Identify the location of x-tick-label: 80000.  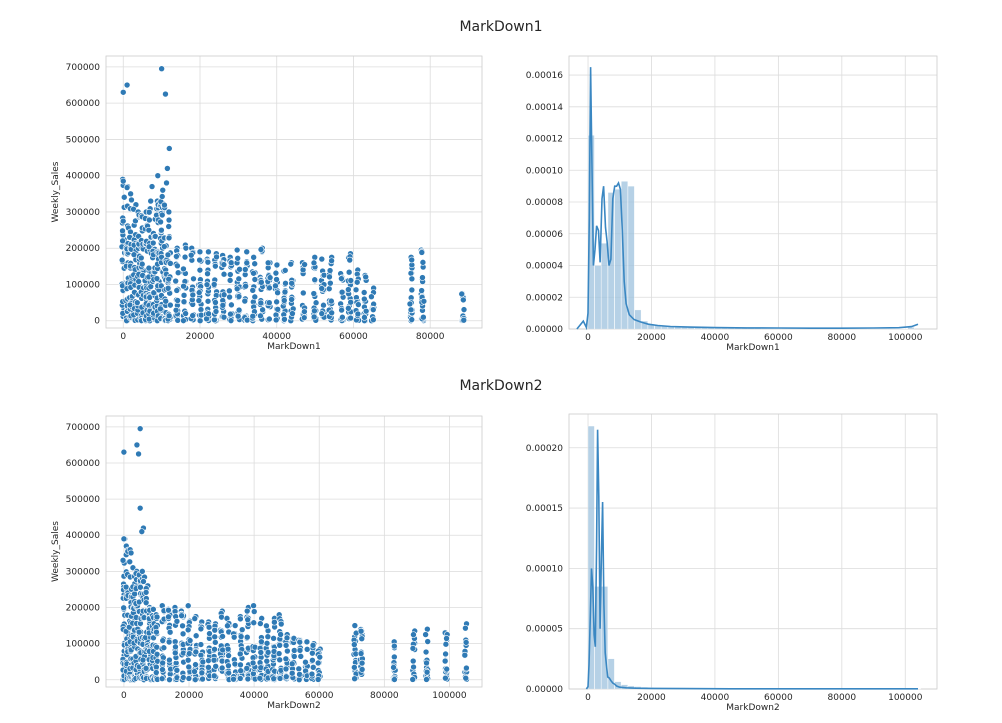
(842, 698).